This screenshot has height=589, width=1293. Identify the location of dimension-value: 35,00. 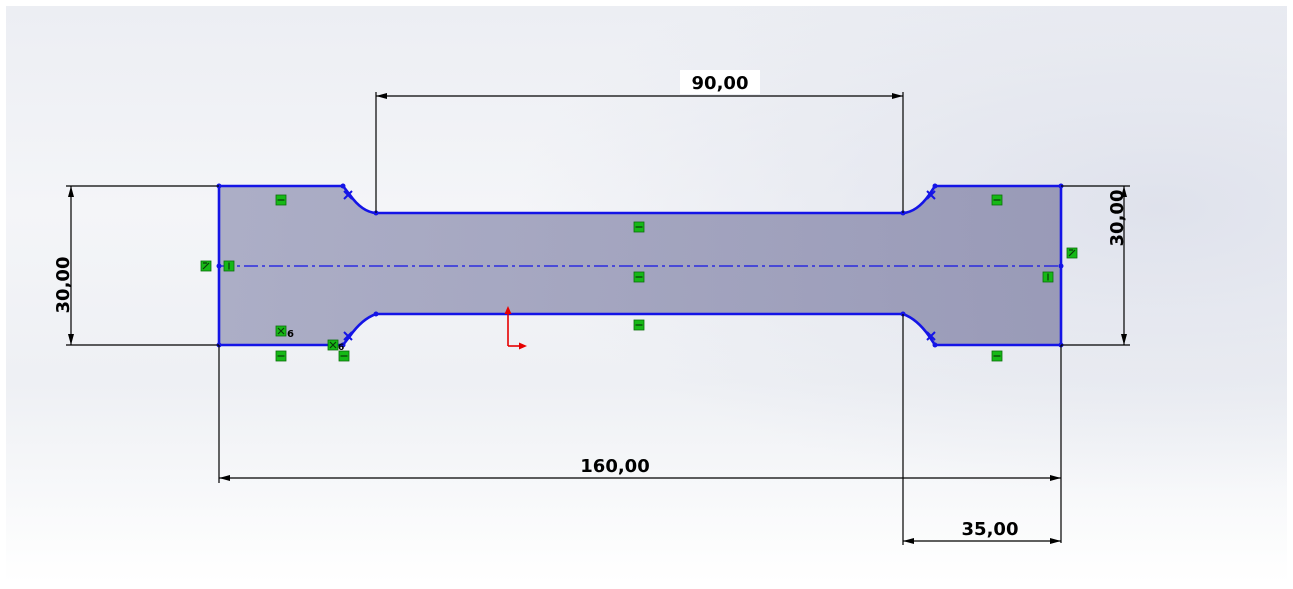
(990, 529).